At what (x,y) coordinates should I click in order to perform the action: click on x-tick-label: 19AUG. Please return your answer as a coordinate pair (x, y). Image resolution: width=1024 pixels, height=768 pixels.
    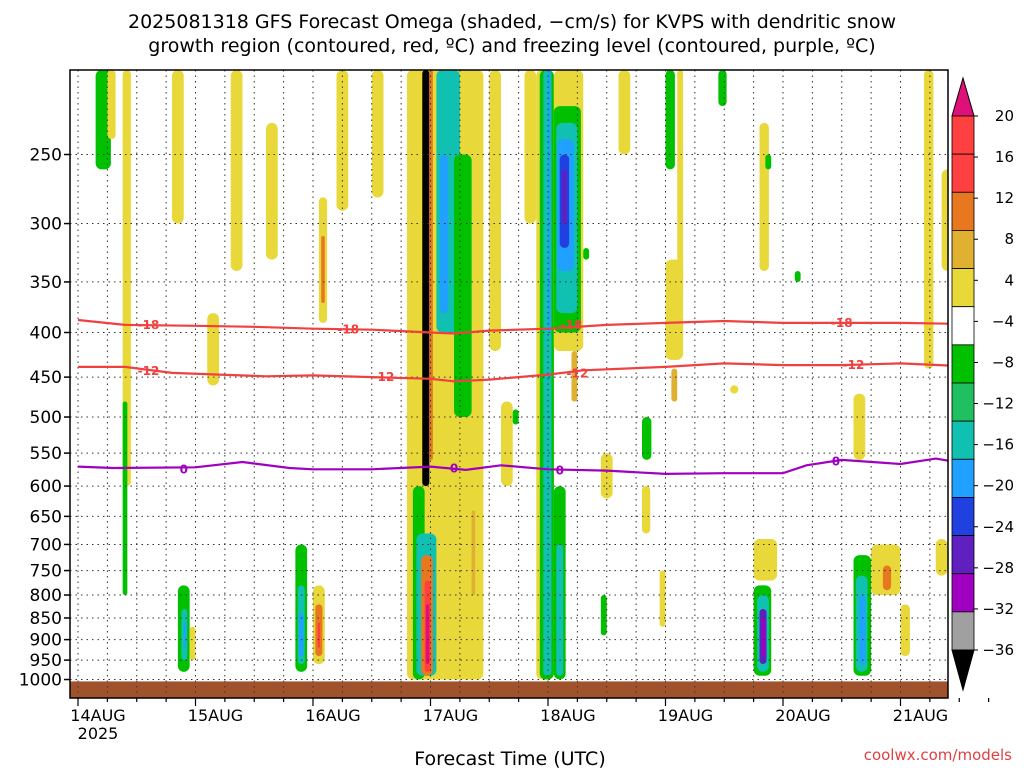
    Looking at the image, I should click on (685, 715).